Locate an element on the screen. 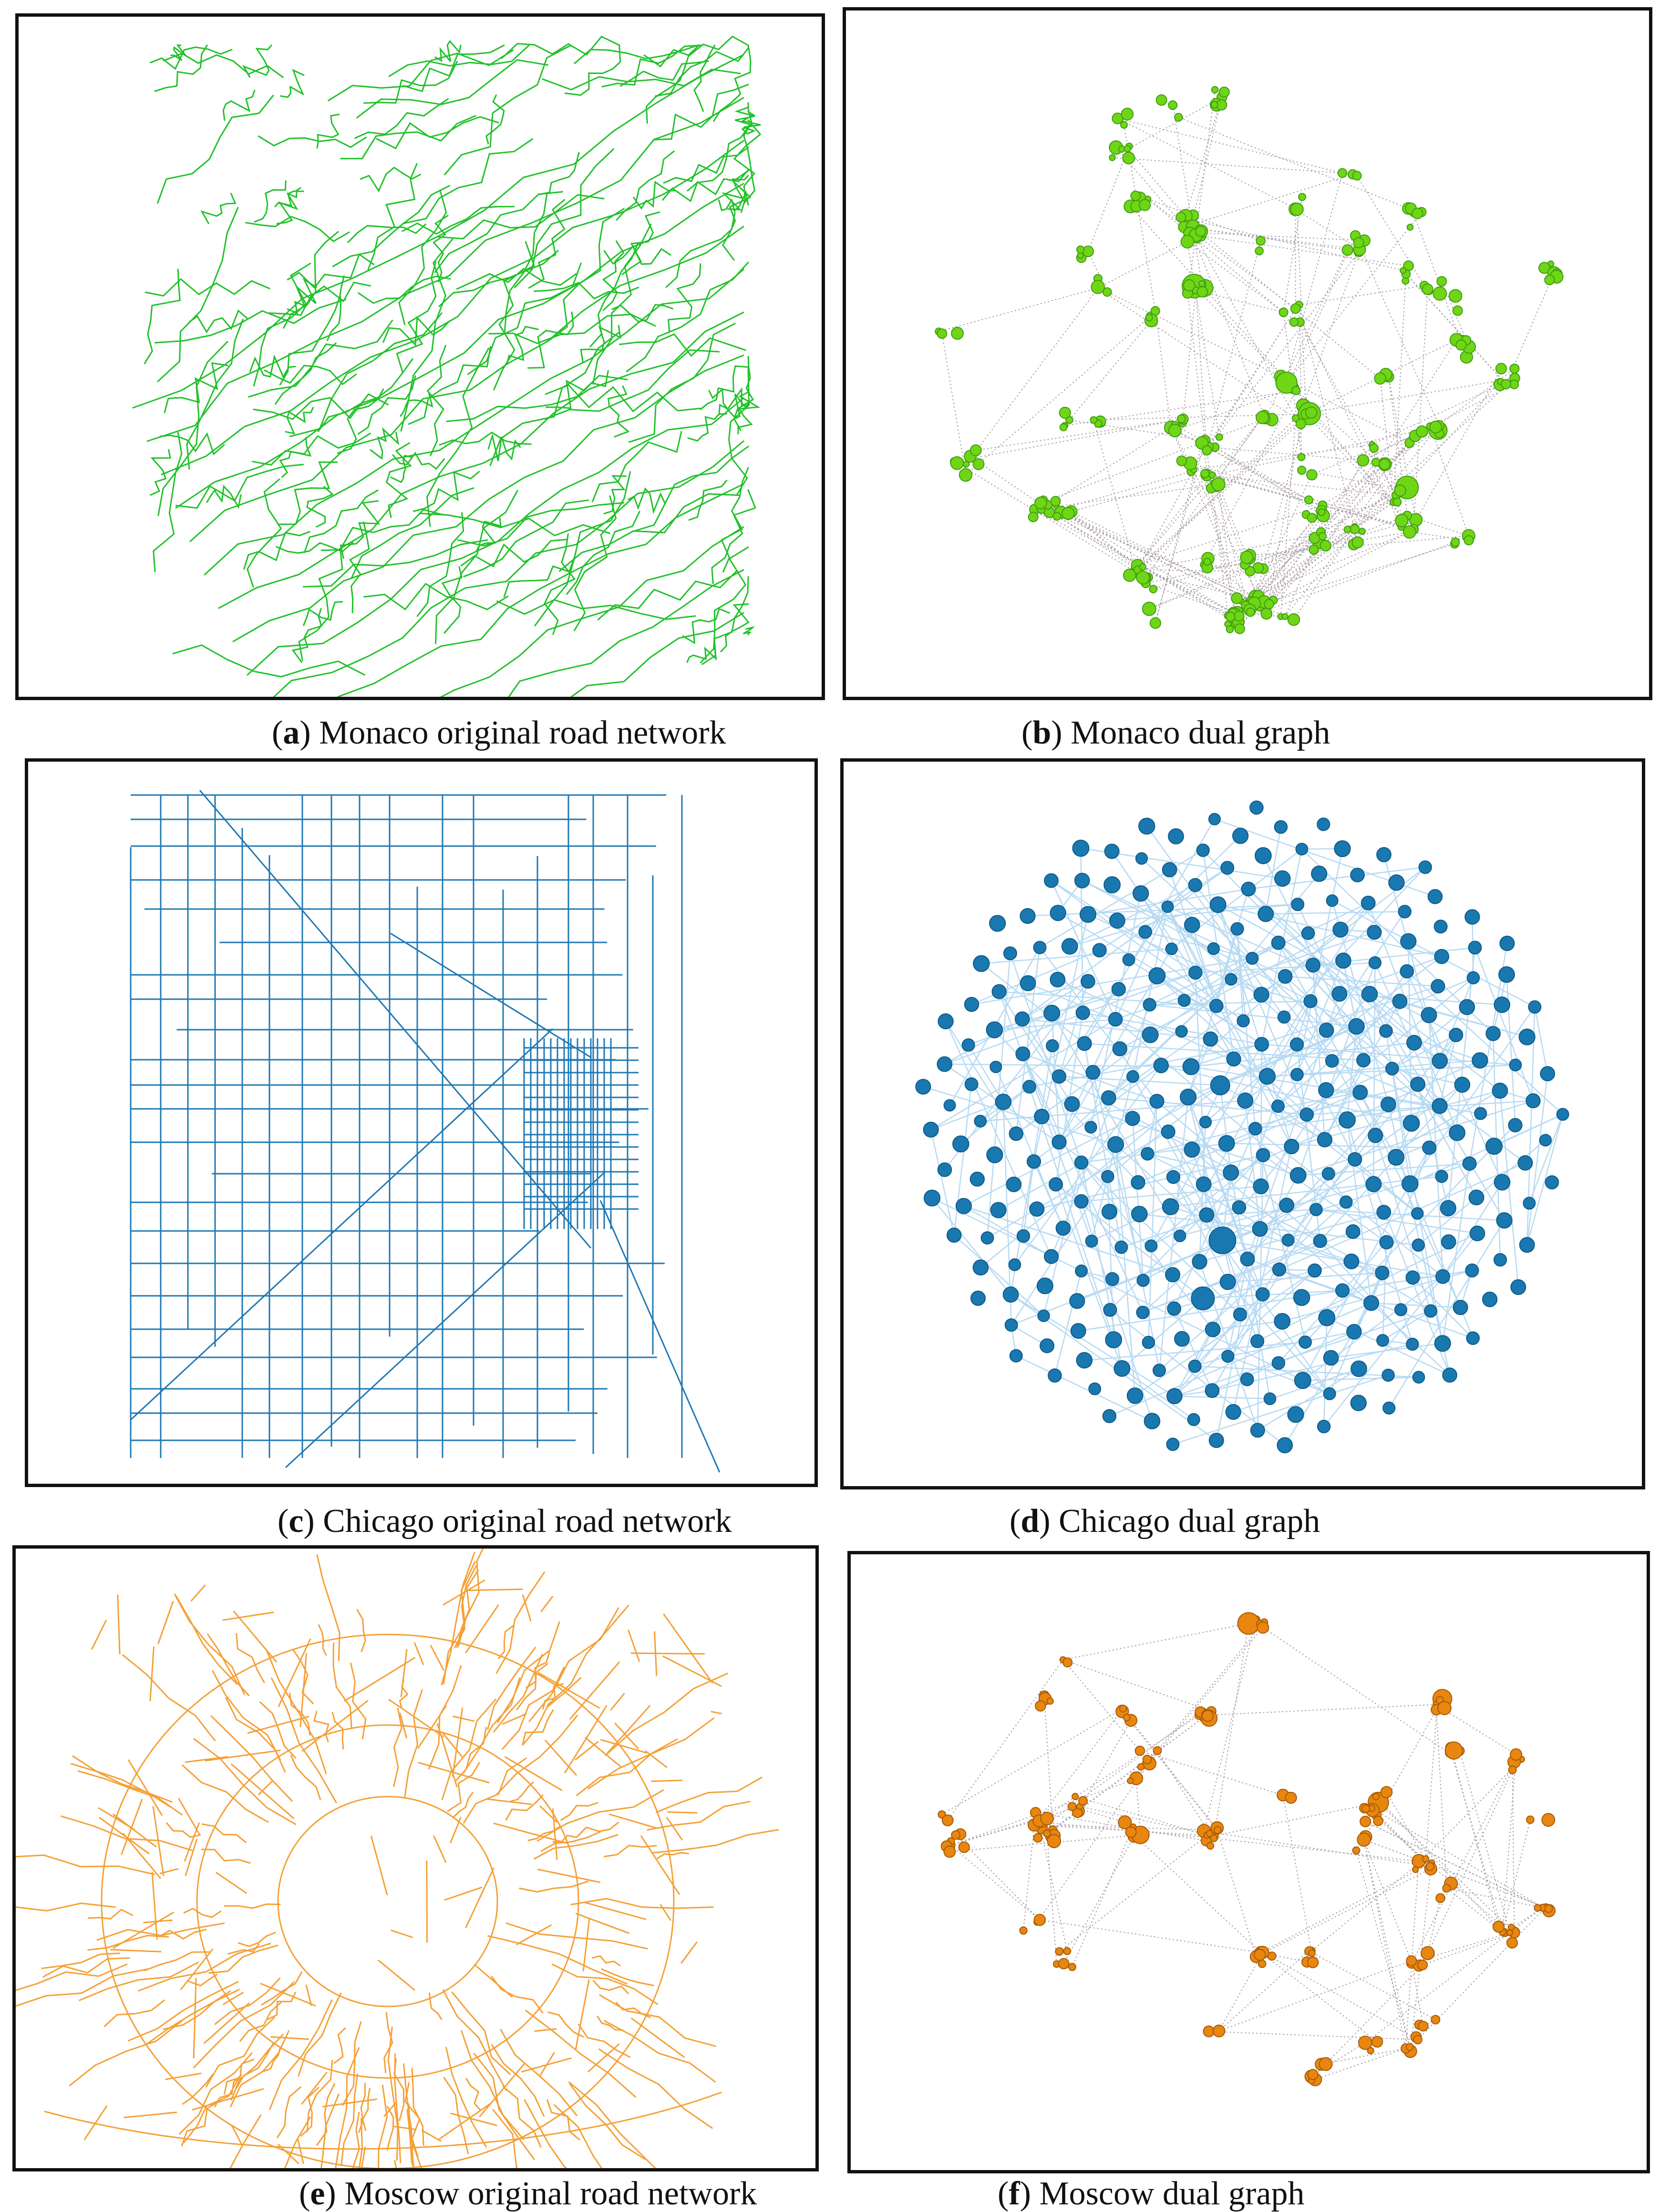  graph-edges is located at coordinates (1245, 1850).